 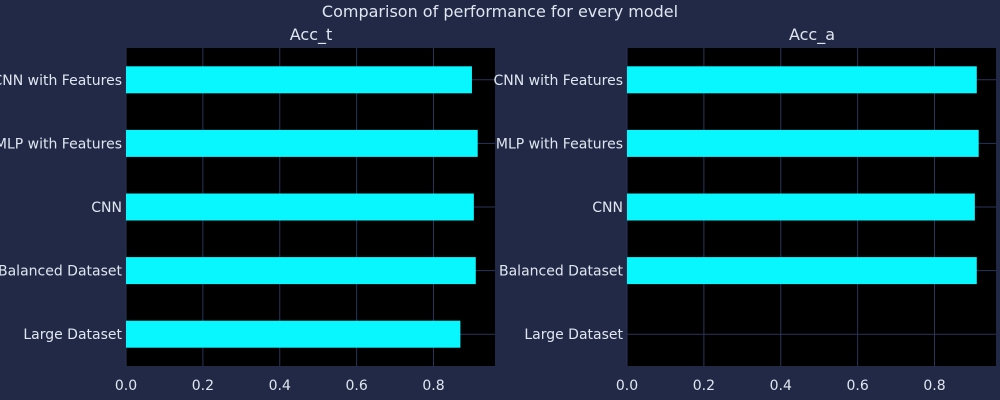 What do you see at coordinates (558, 81) in the screenshot?
I see `category-label-acc-a-cnn-with-features: CNN with Features` at bounding box center [558, 81].